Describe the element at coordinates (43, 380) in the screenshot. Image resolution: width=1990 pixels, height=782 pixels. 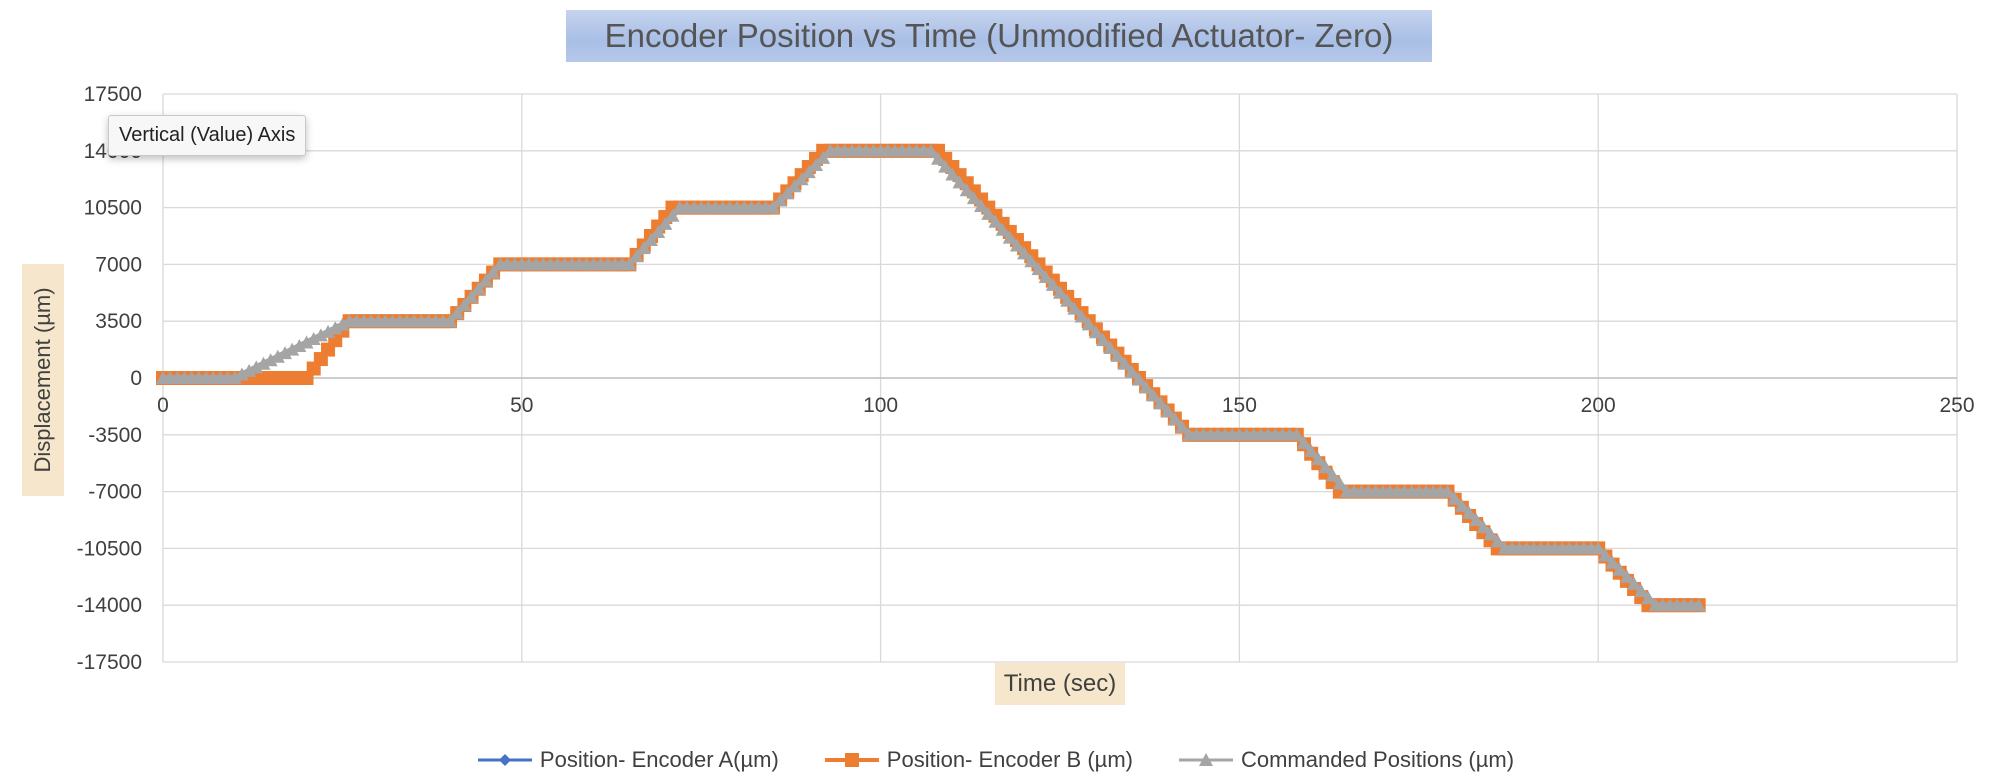
I see `y-axis-title: Displacement (µm)` at that location.